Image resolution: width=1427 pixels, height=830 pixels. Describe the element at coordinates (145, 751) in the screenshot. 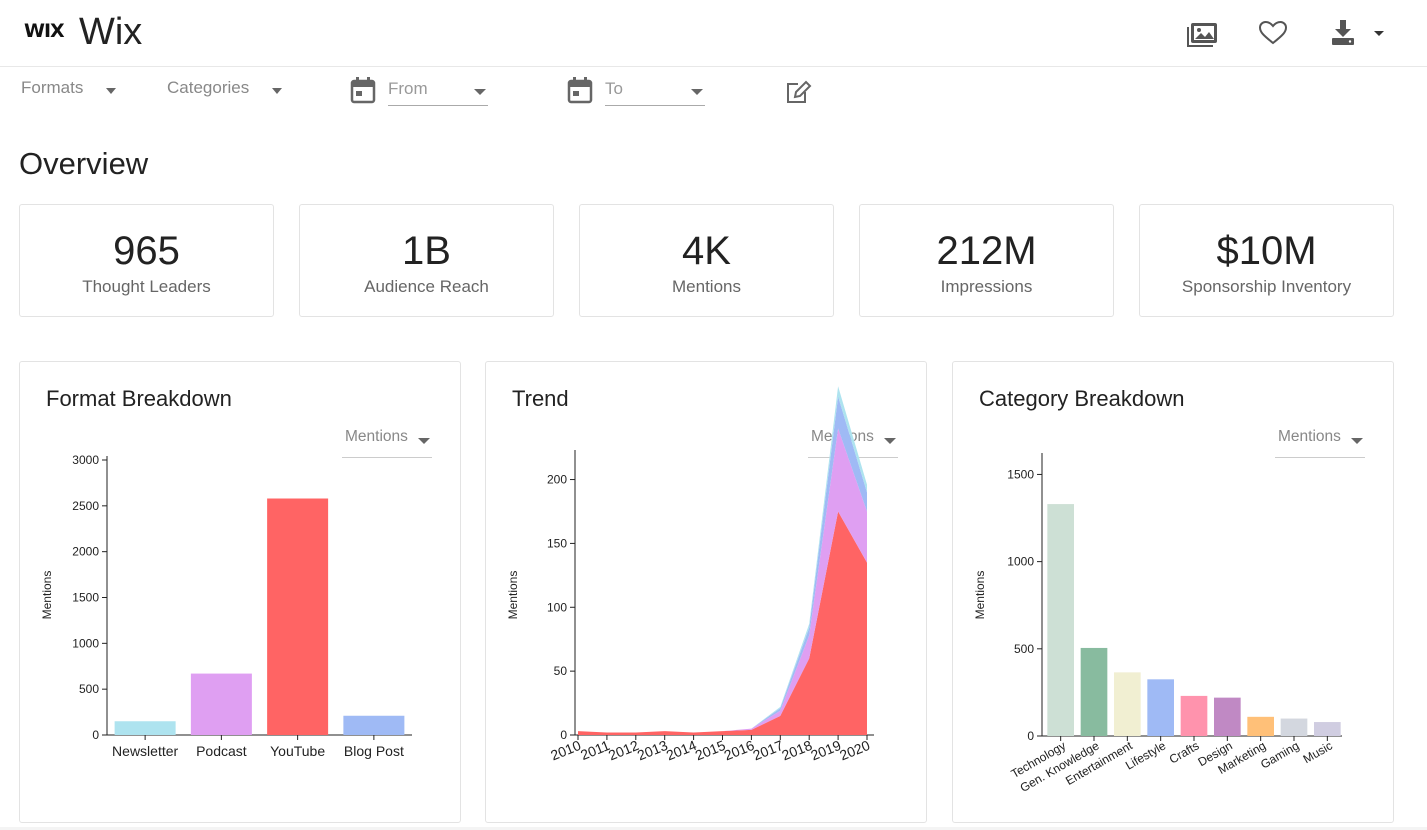

I see `x-tick-label: Newsletter` at that location.